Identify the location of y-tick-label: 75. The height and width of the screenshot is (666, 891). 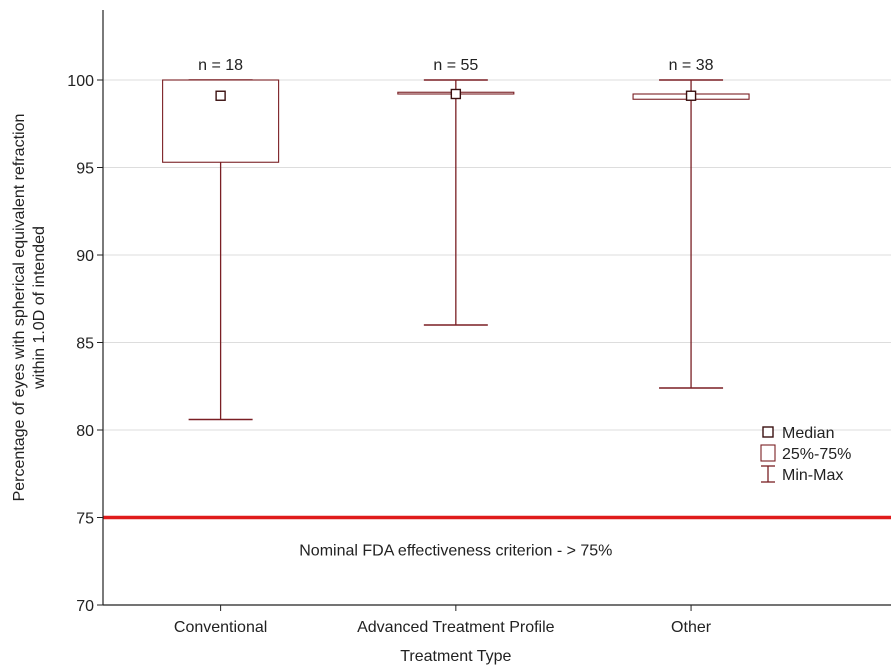
(85, 519).